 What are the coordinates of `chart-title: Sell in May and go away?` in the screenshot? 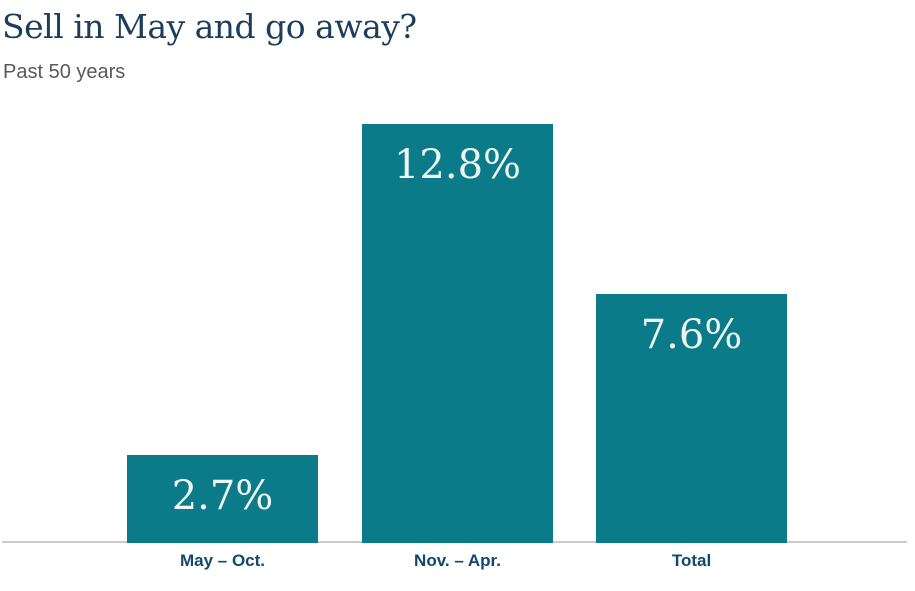 It's located at (209, 26).